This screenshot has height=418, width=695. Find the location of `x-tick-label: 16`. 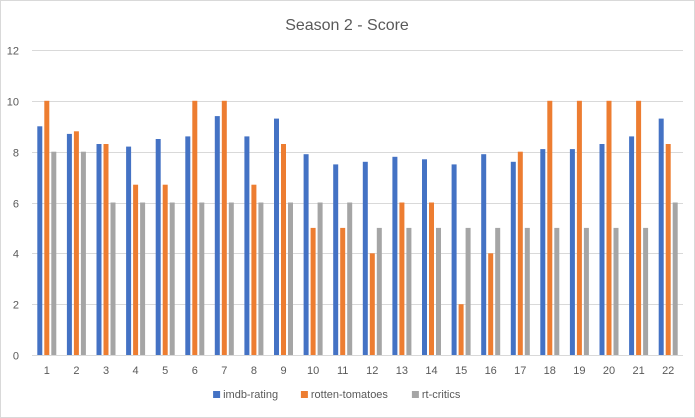

x-tick-label: 16 is located at coordinates (491, 371).